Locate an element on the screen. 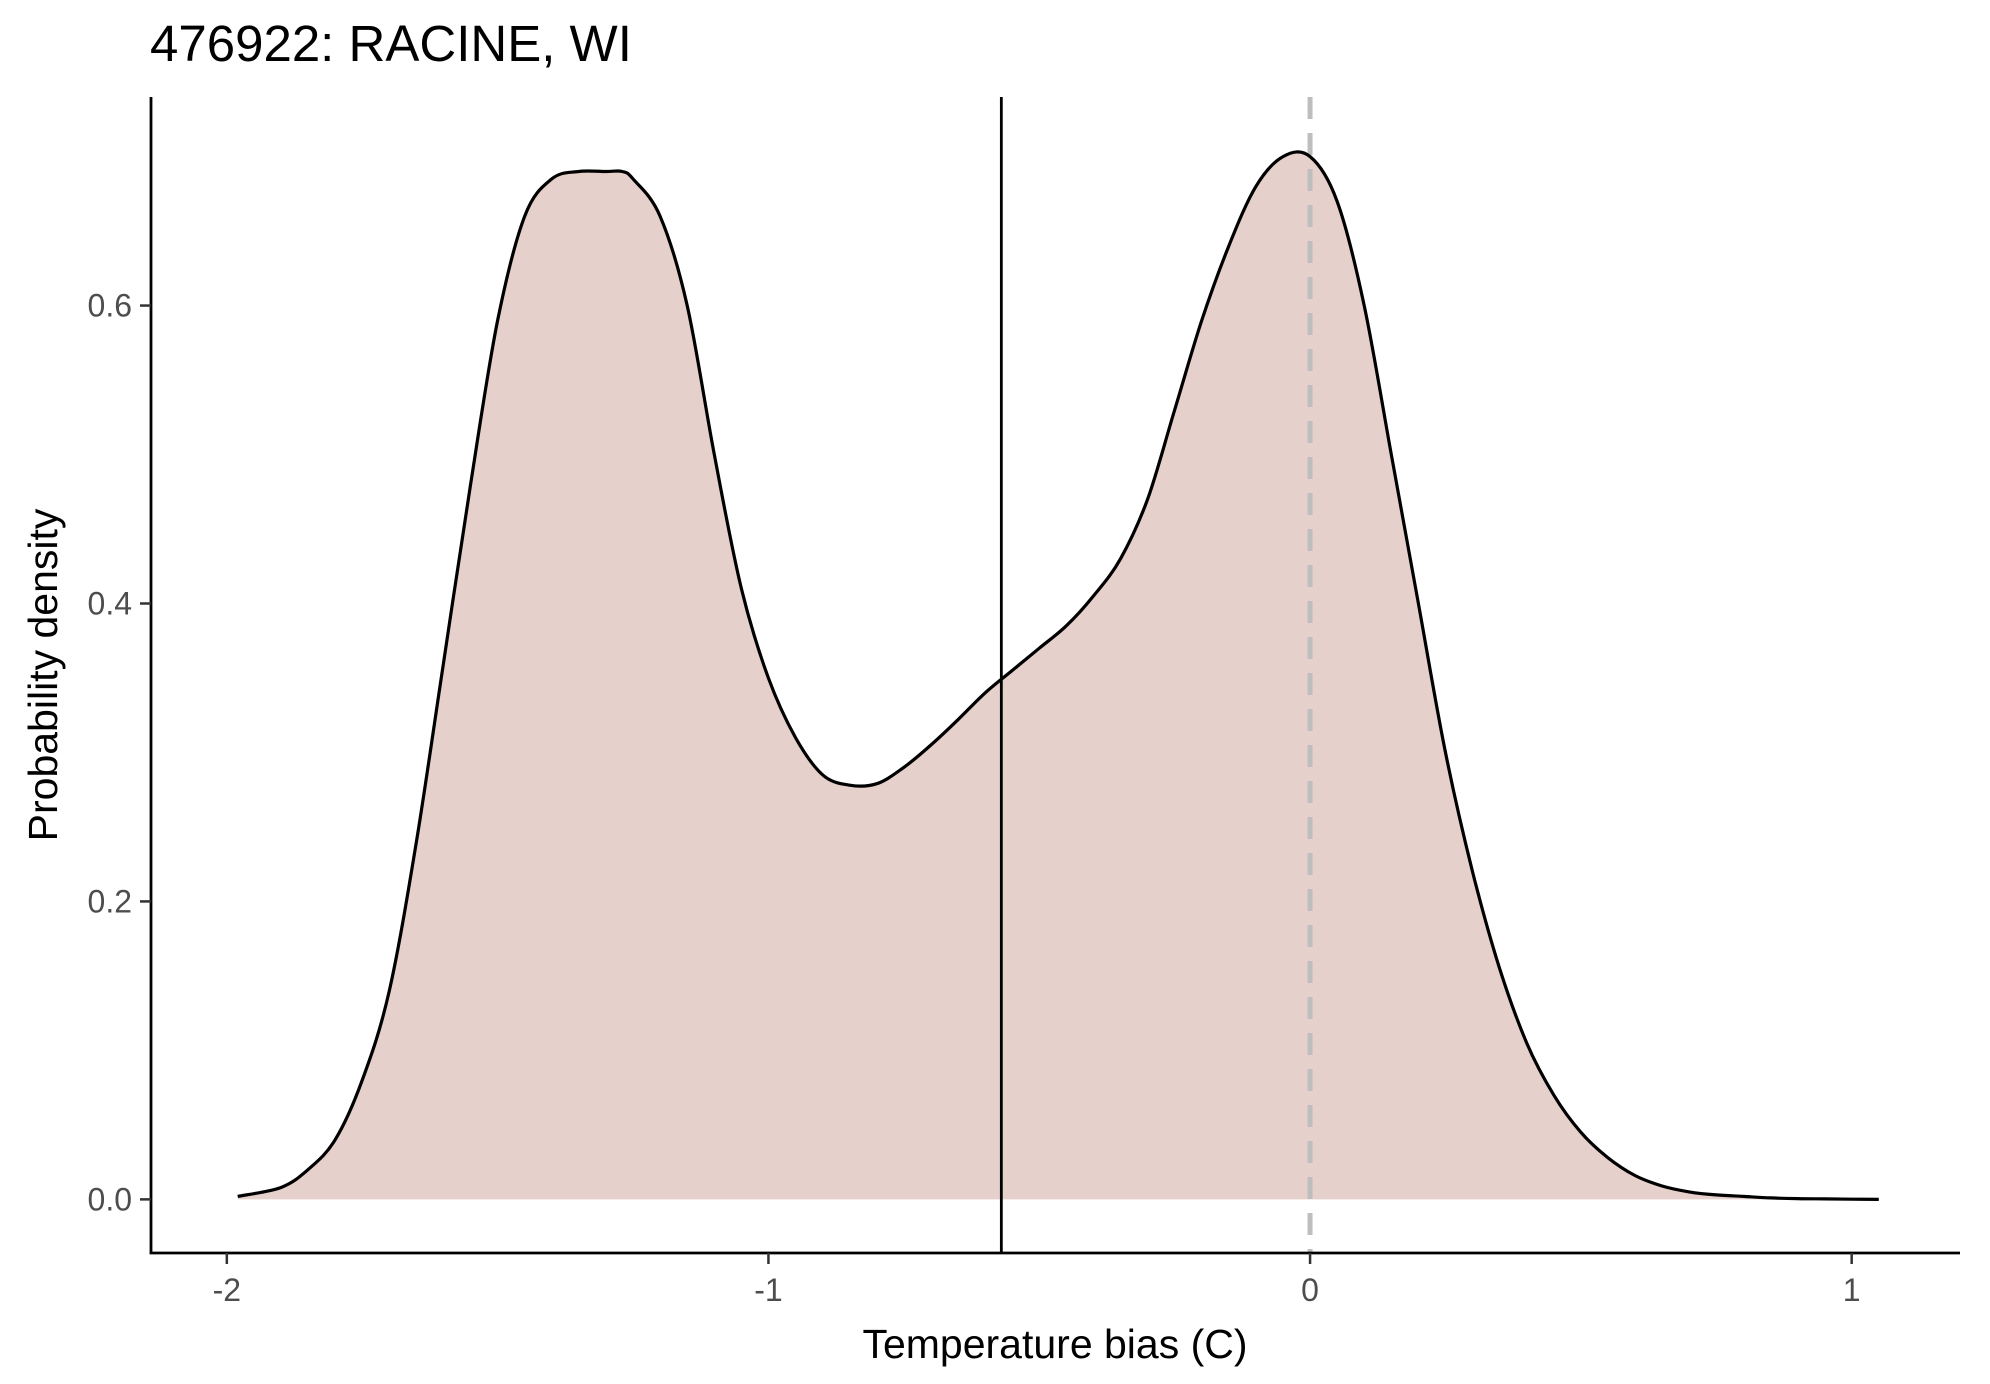 The image size is (1990, 1384). y-tick-label: 0.4 is located at coordinates (110, 603).